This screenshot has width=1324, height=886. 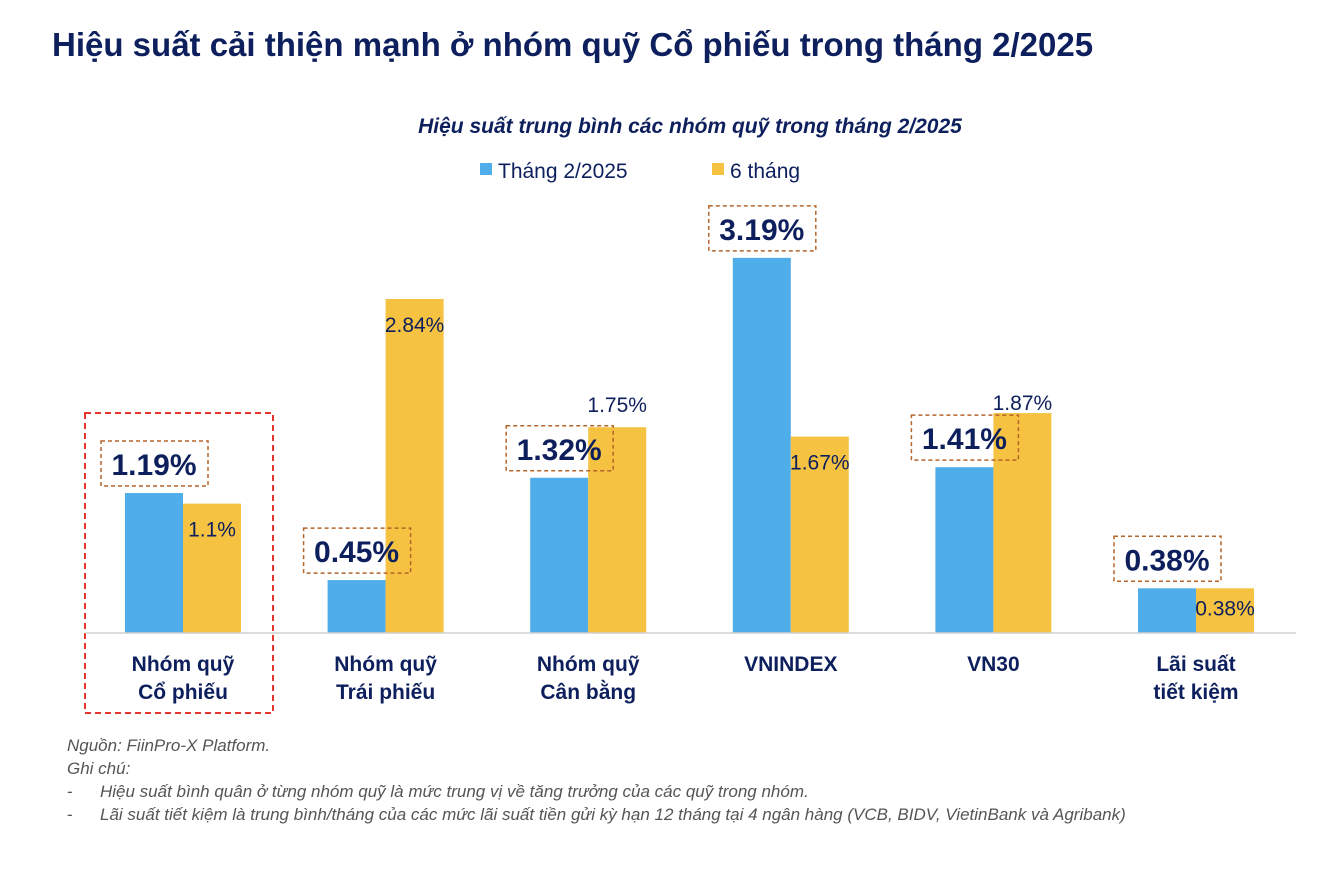 I want to click on source-note: Nguồn: FiinPro-X Platform., so click(x=169, y=745).